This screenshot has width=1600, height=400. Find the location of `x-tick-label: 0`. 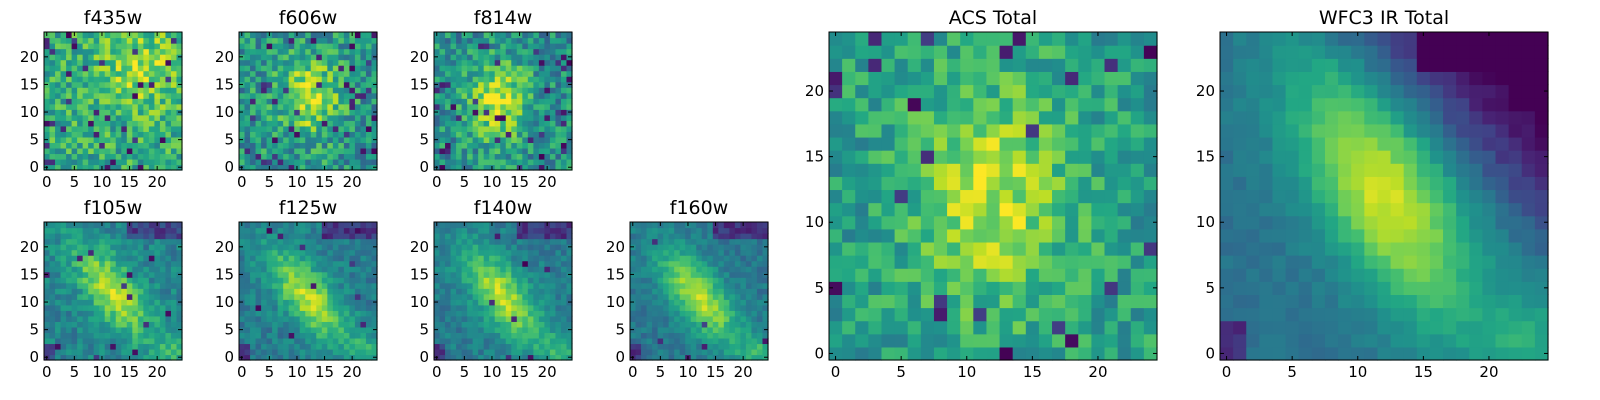

x-tick-label: 0 is located at coordinates (437, 372).